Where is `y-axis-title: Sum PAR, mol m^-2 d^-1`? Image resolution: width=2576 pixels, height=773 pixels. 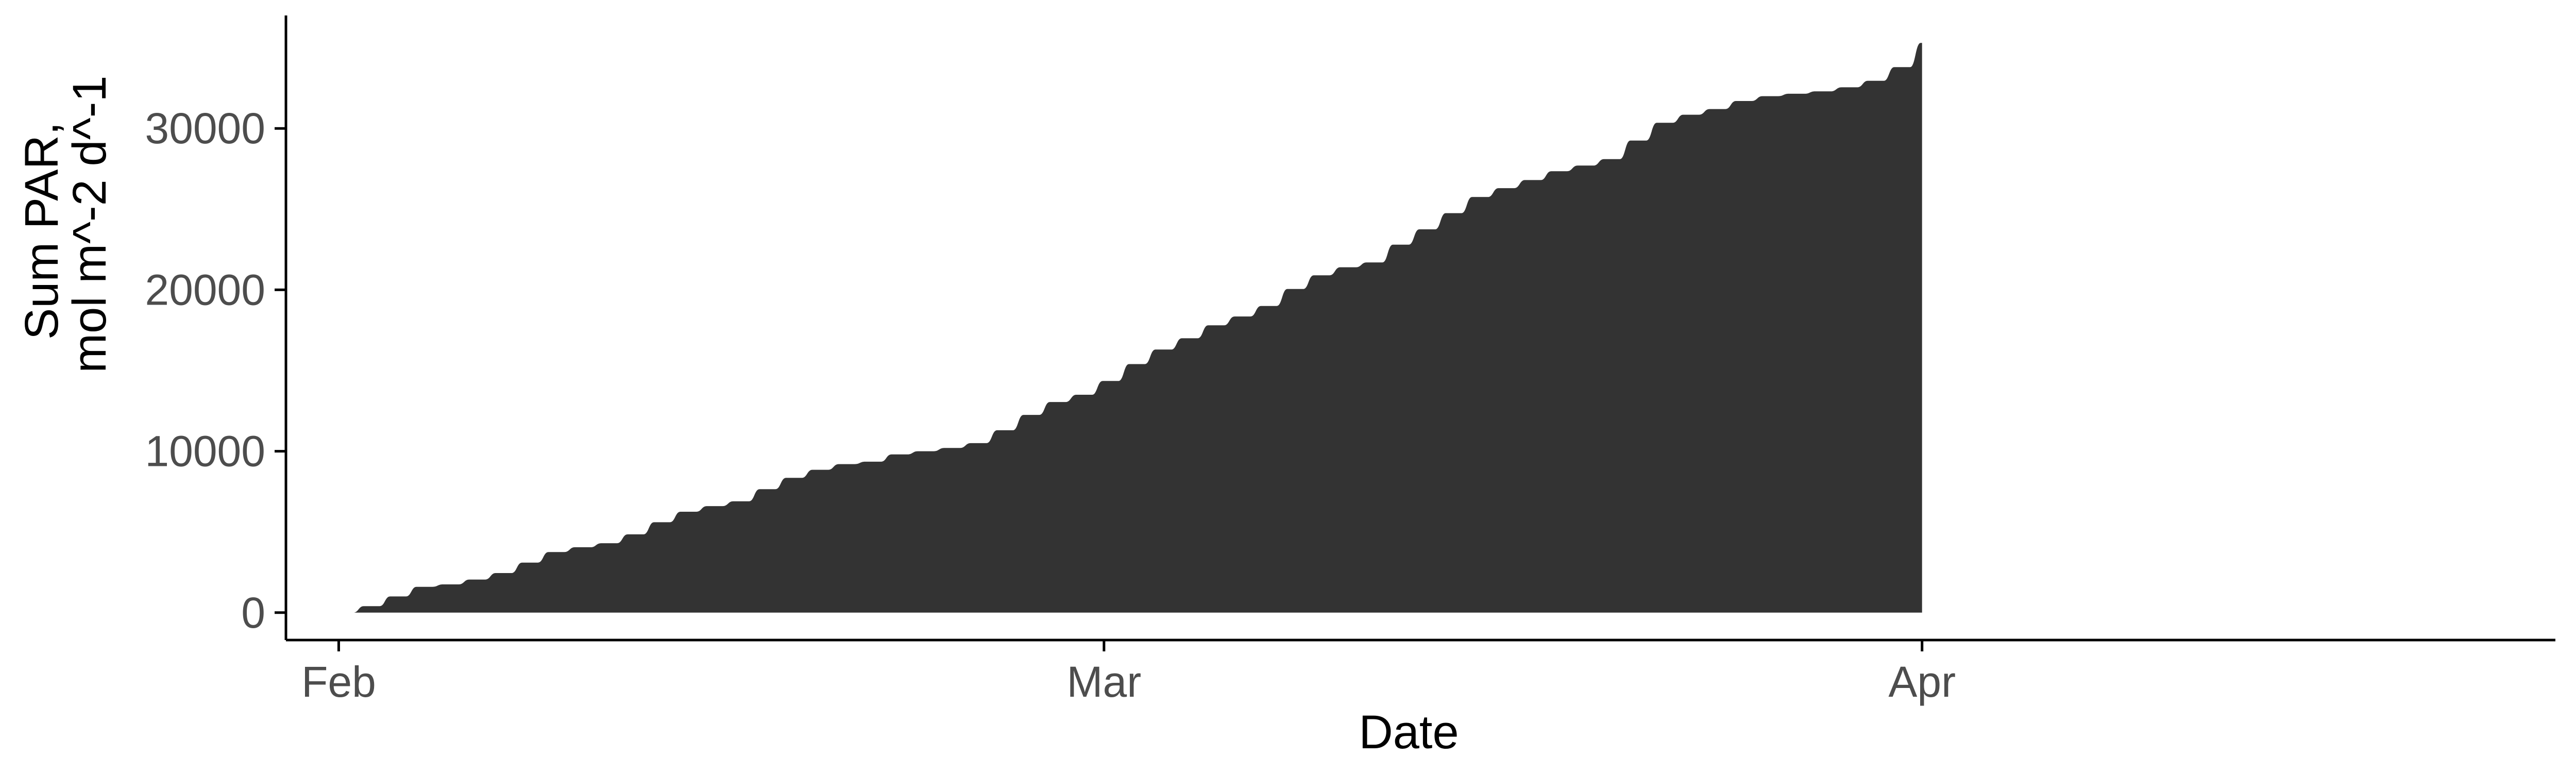
y-axis-title: Sum PAR, mol m^-2 d^-1 is located at coordinates (65, 224).